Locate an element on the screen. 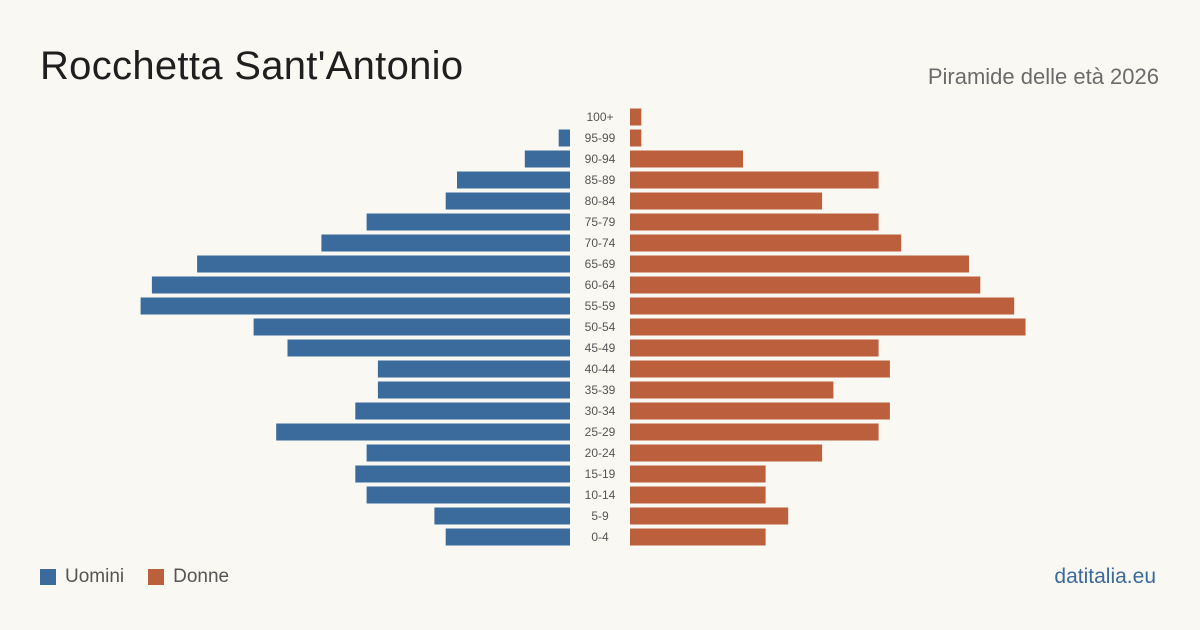 This screenshot has height=630, width=1200. age-label: 50-54 is located at coordinates (600, 327).